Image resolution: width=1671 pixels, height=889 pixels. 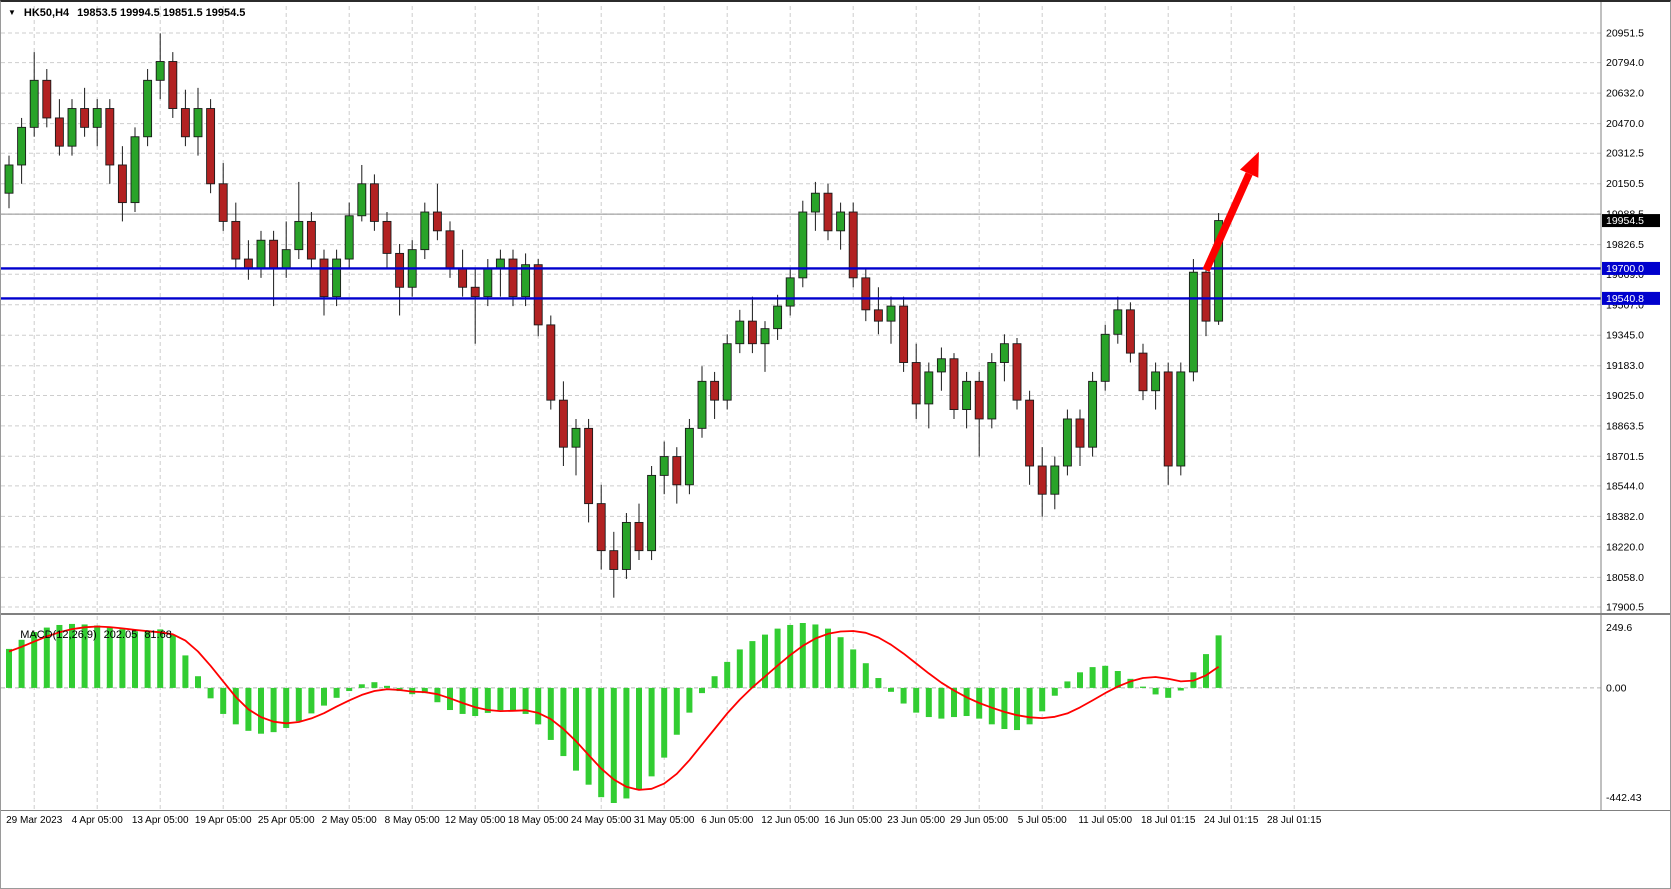 What do you see at coordinates (412, 820) in the screenshot?
I see `time-tick-label: 8 May 05:00` at bounding box center [412, 820].